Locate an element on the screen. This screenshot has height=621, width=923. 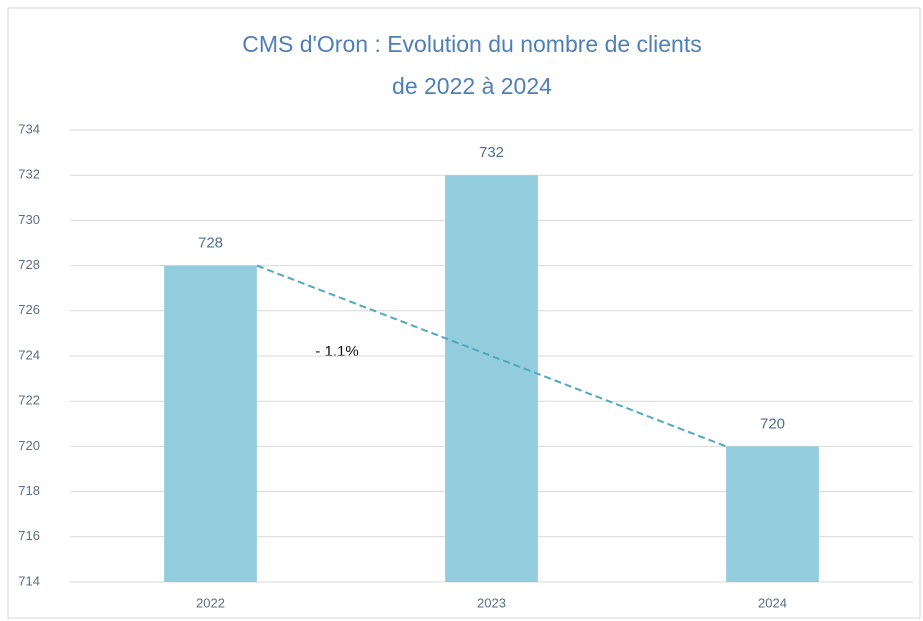
y-tick-label: 714 is located at coordinates (29, 580).